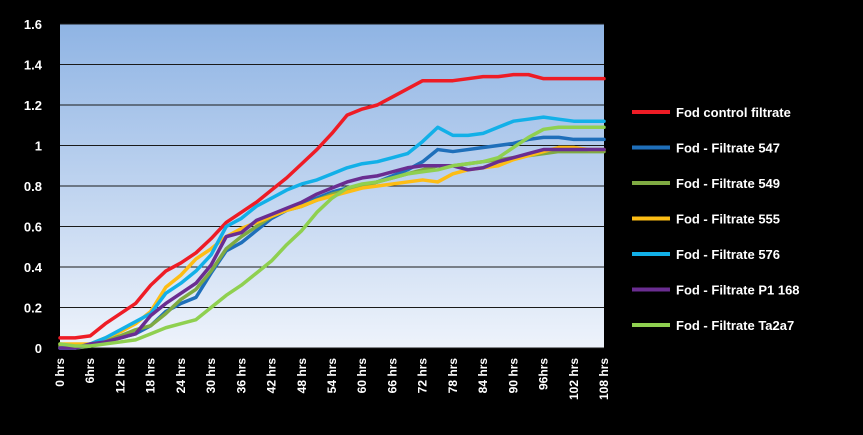  Describe the element at coordinates (728, 254) in the screenshot. I see `legend-label: Fod - Filtrate 576` at that location.